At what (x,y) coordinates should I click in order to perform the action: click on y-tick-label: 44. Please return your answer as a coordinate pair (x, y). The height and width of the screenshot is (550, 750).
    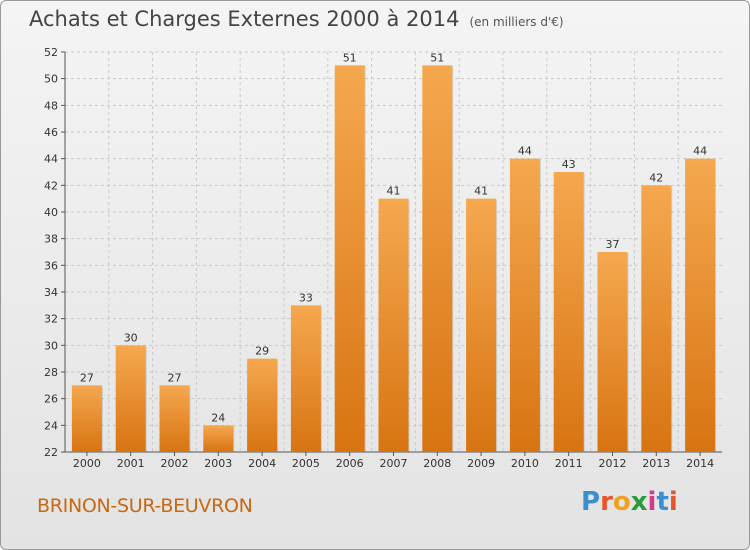
    Looking at the image, I should click on (51, 159).